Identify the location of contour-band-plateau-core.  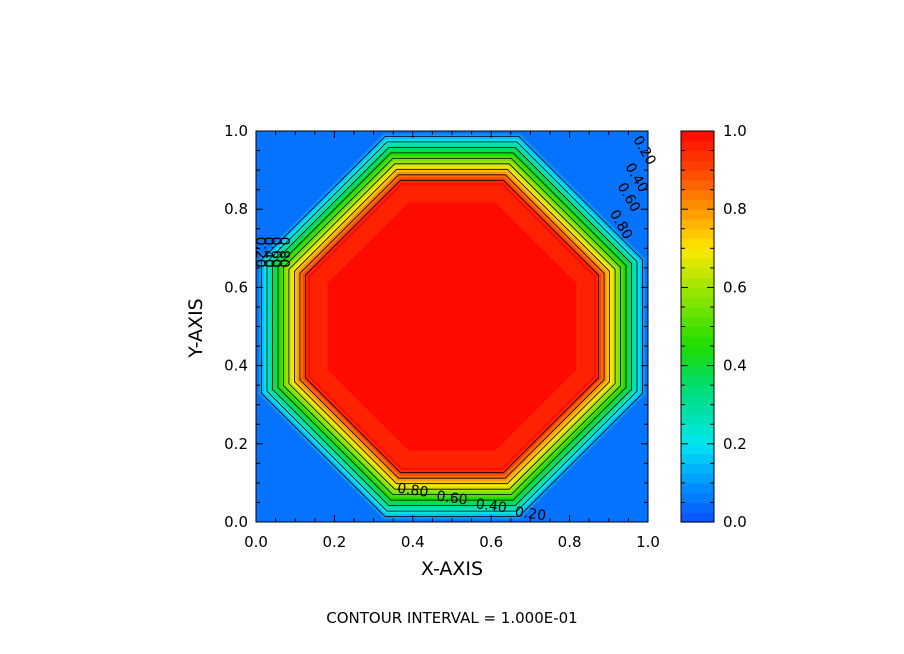
(452, 326).